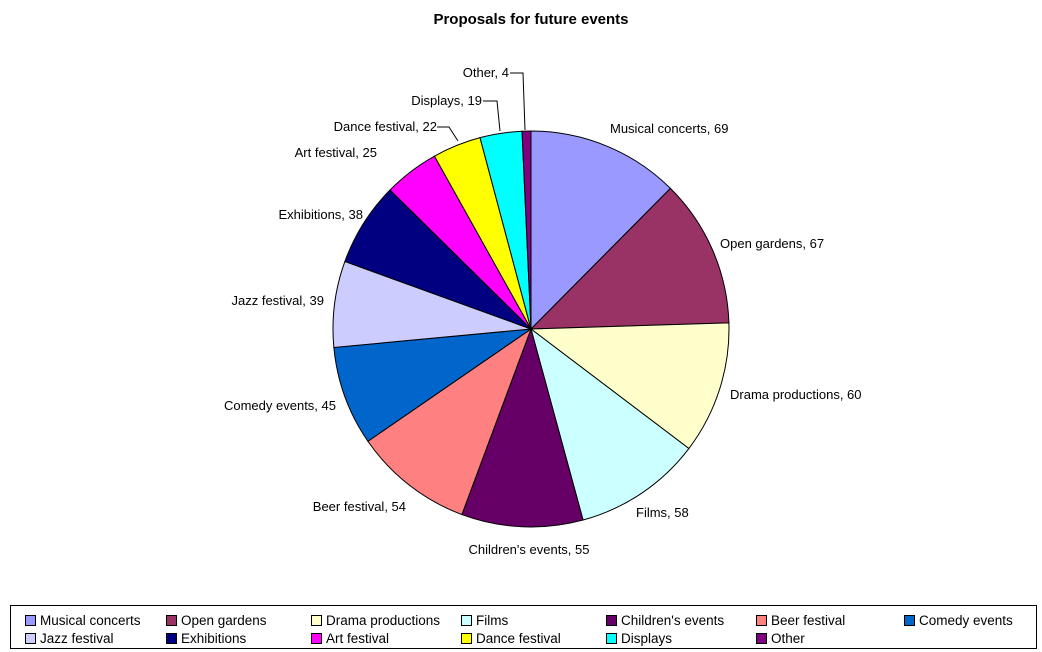  Describe the element at coordinates (214, 638) in the screenshot. I see `legend-label: Exhibitions` at that location.